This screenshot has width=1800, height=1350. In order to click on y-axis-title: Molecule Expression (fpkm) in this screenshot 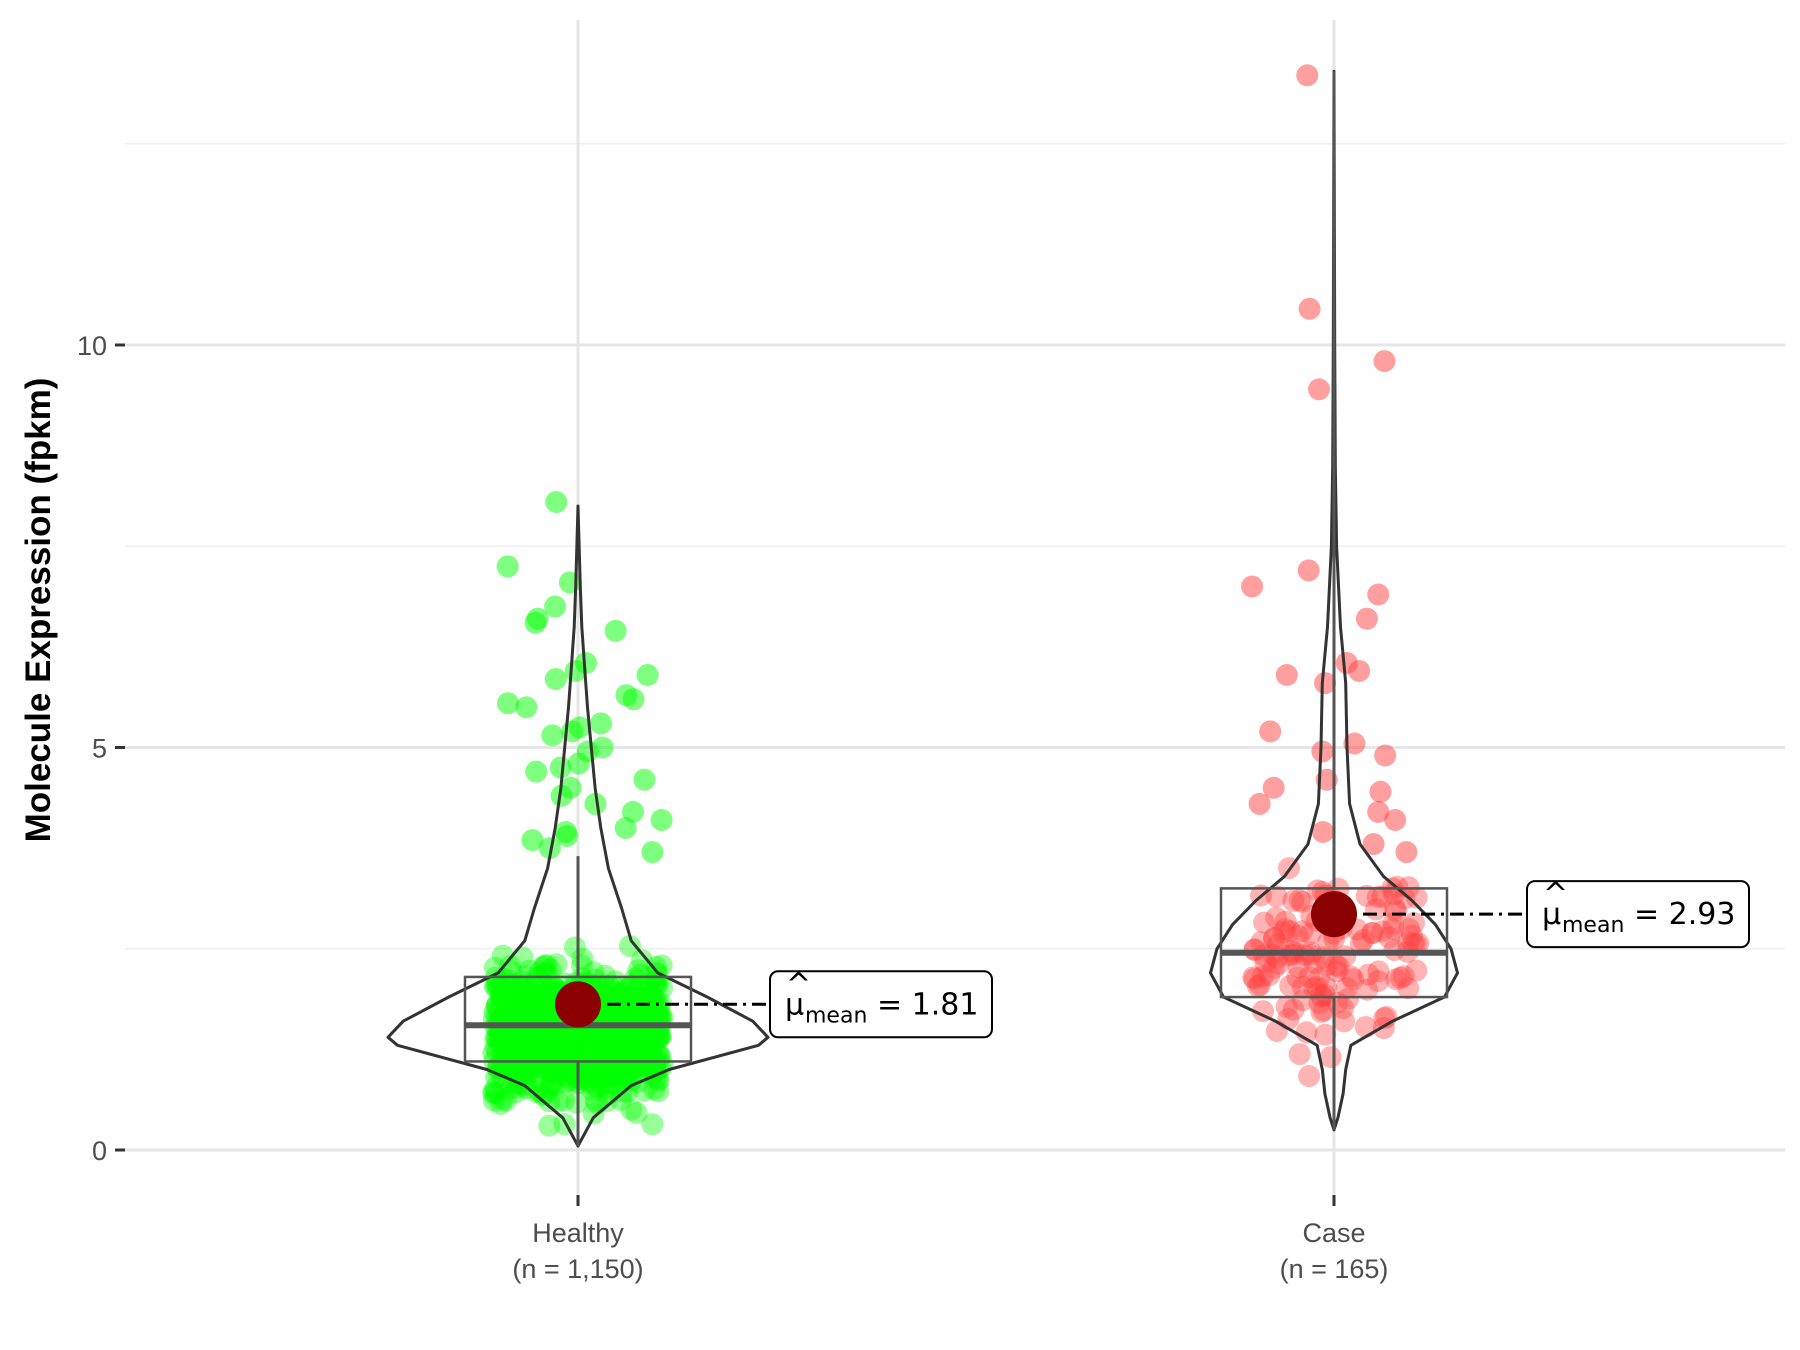, I will do `click(38, 610)`.